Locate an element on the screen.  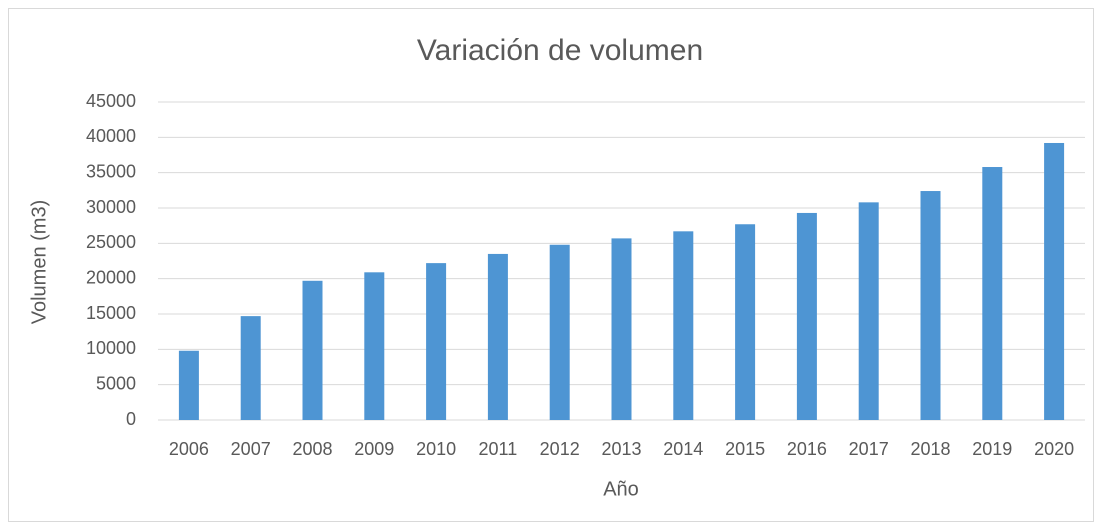
x-tick-label: 2008 is located at coordinates (312, 449).